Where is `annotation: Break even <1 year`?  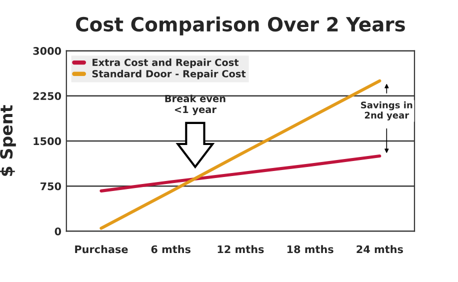
annotation: Break even <1 year is located at coordinates (195, 105).